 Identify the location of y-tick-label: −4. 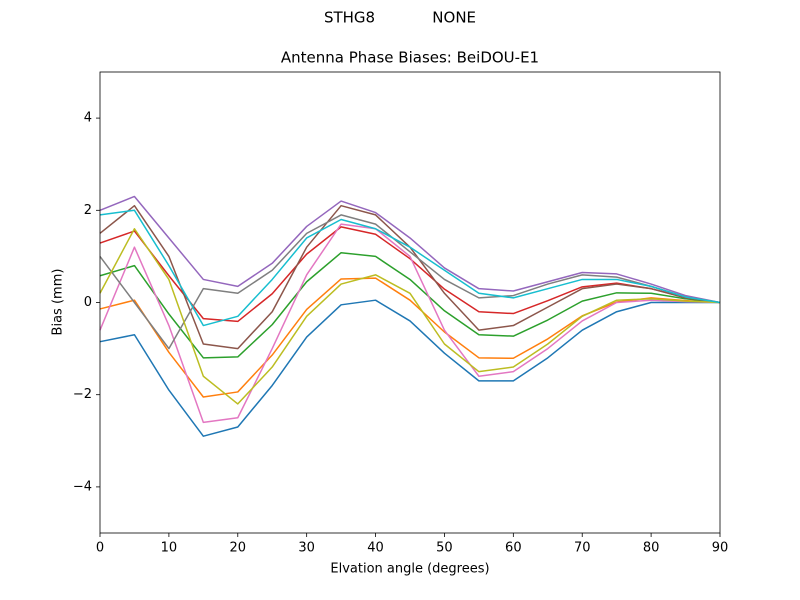
(82, 486).